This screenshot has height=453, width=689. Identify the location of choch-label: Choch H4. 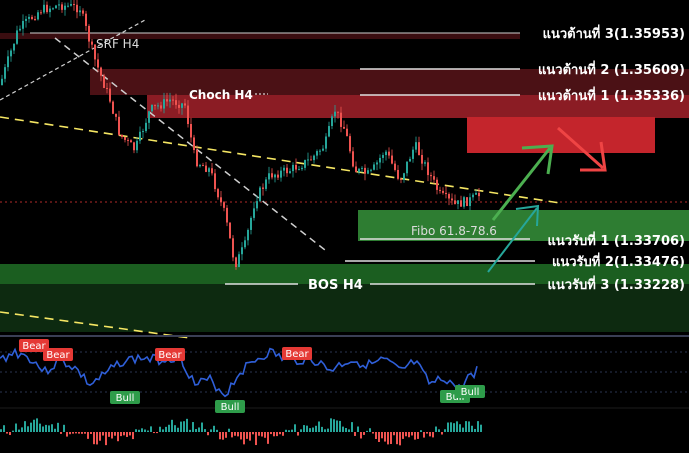
(221, 95).